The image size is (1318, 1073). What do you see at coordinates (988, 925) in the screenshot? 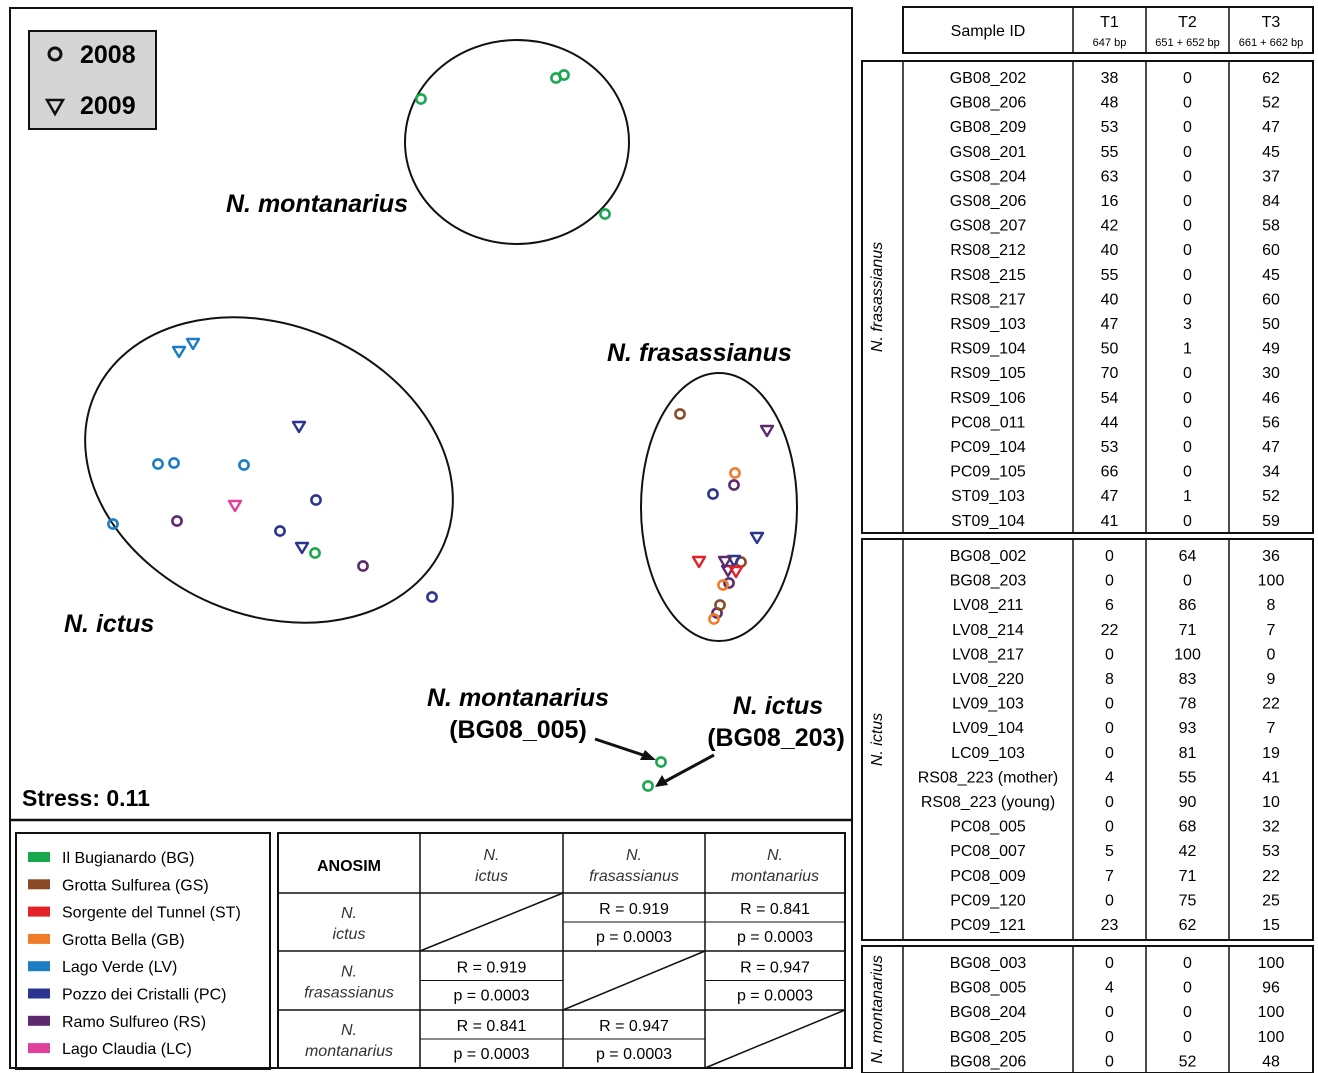
I see `table-cell-sample: PC09_121` at bounding box center [988, 925].